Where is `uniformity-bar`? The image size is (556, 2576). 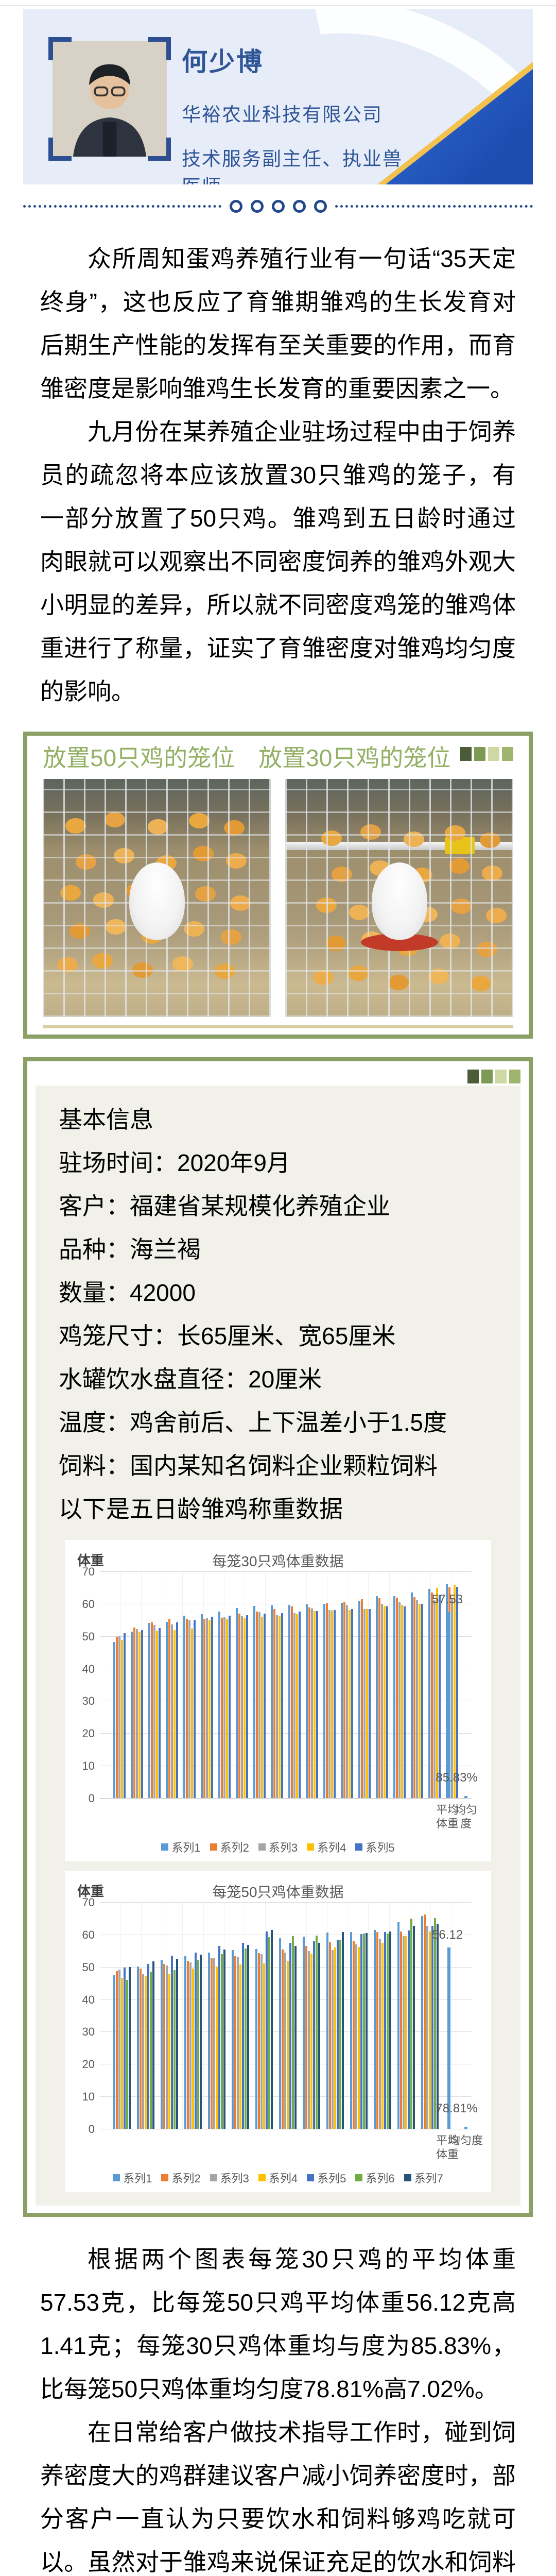
uniformity-bar is located at coordinates (465, 1797).